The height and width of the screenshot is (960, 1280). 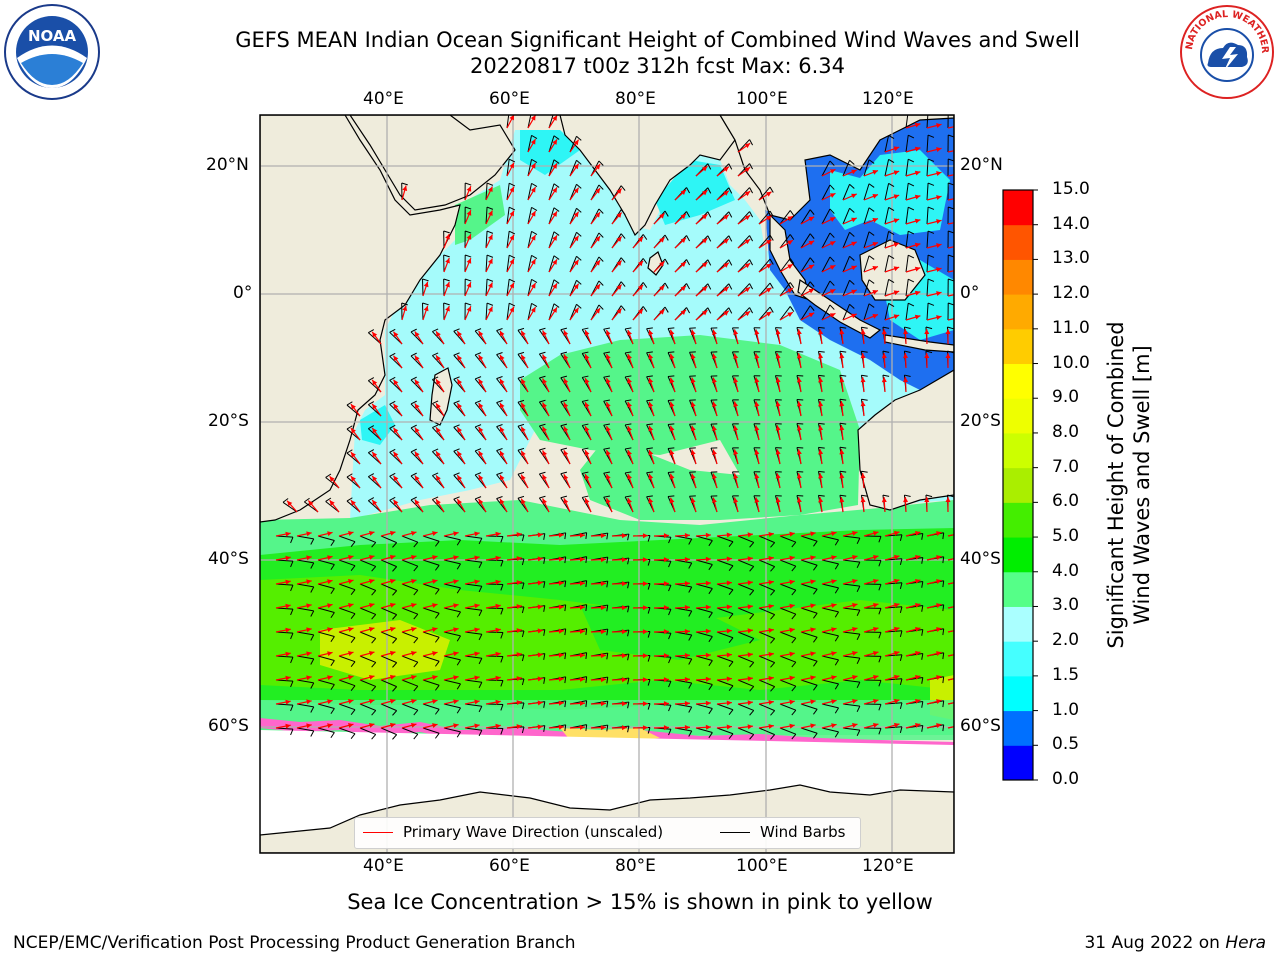 I want to click on swell-region, so click(x=690, y=427).